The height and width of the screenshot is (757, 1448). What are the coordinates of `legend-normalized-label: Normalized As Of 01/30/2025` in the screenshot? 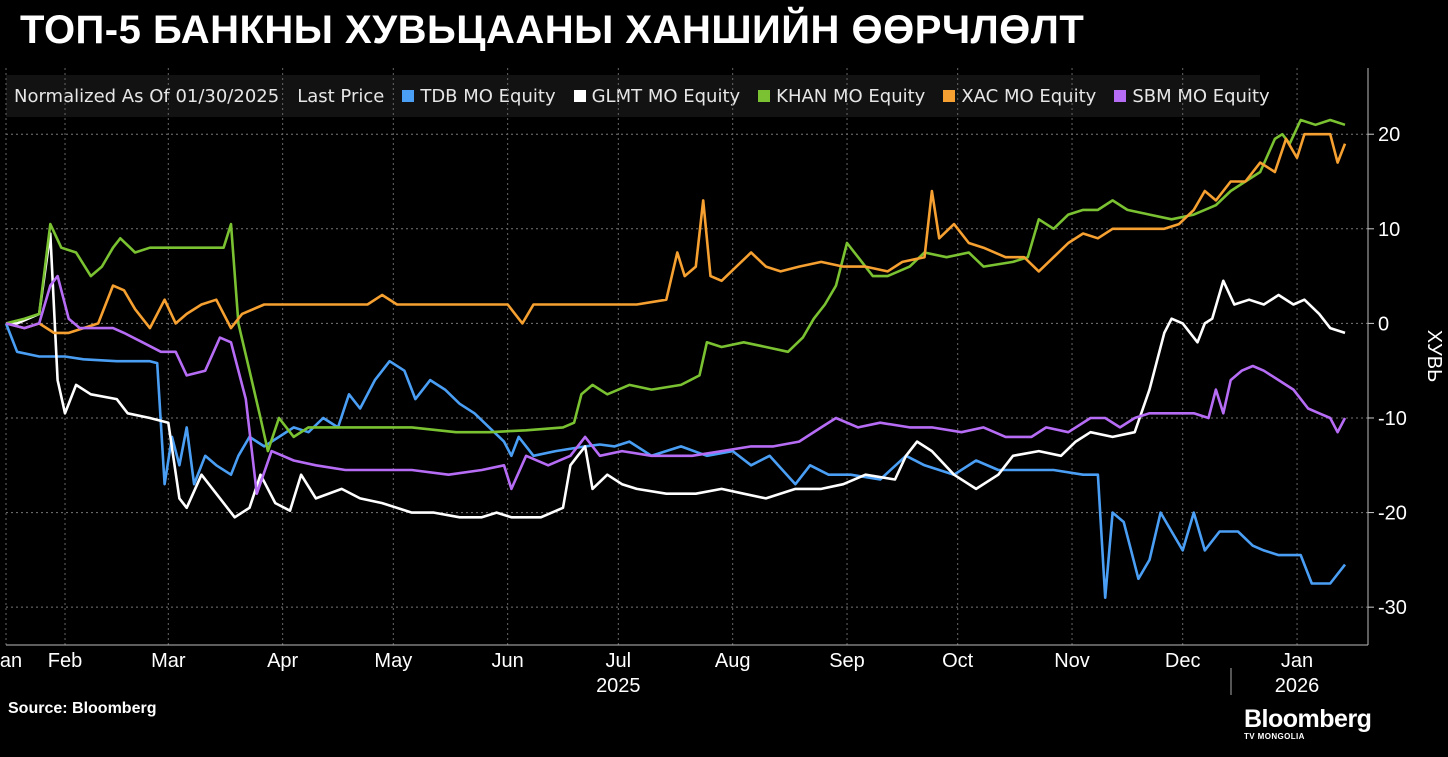 It's located at (147, 96).